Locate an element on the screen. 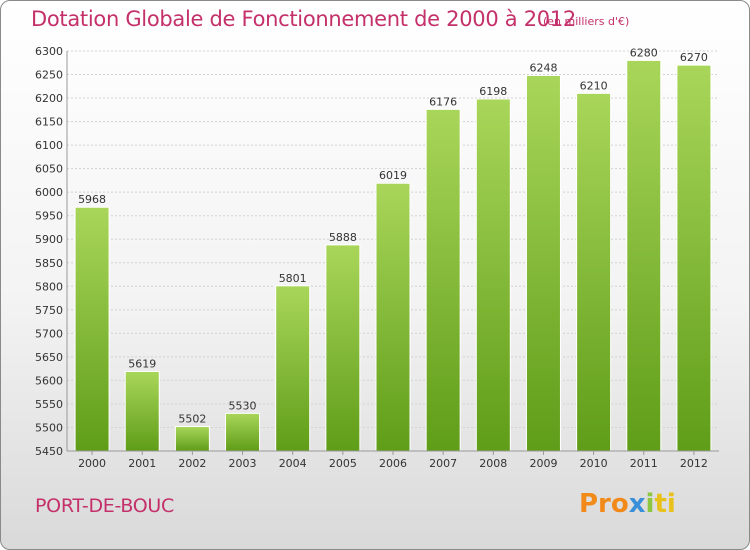 The image size is (750, 550). bar-value-label: 6210 is located at coordinates (594, 85).